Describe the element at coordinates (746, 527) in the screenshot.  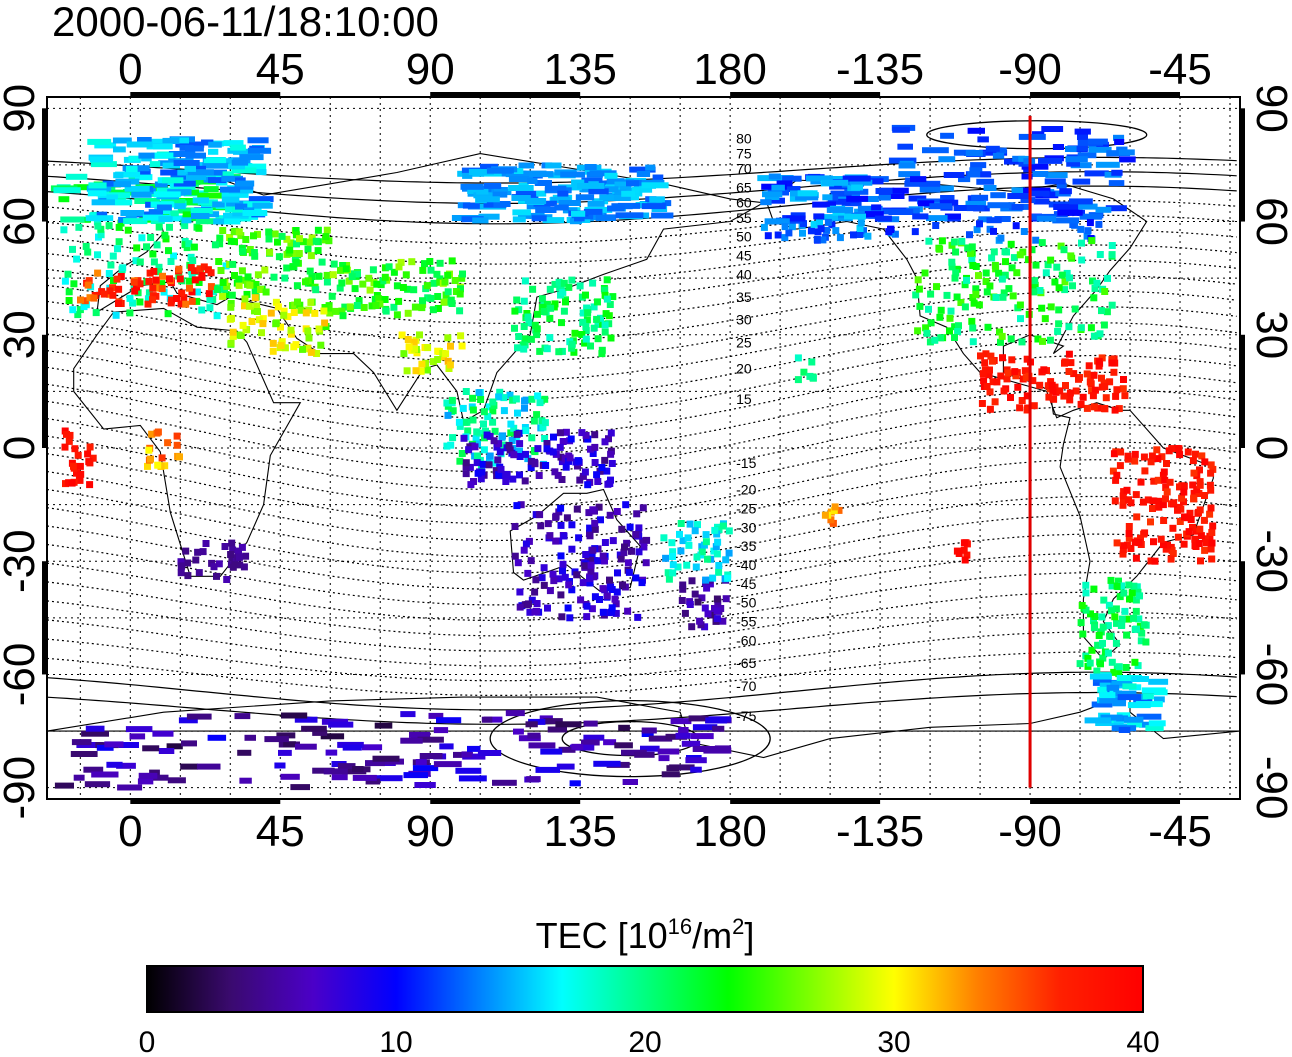
I see `contour-label: -30` at that location.